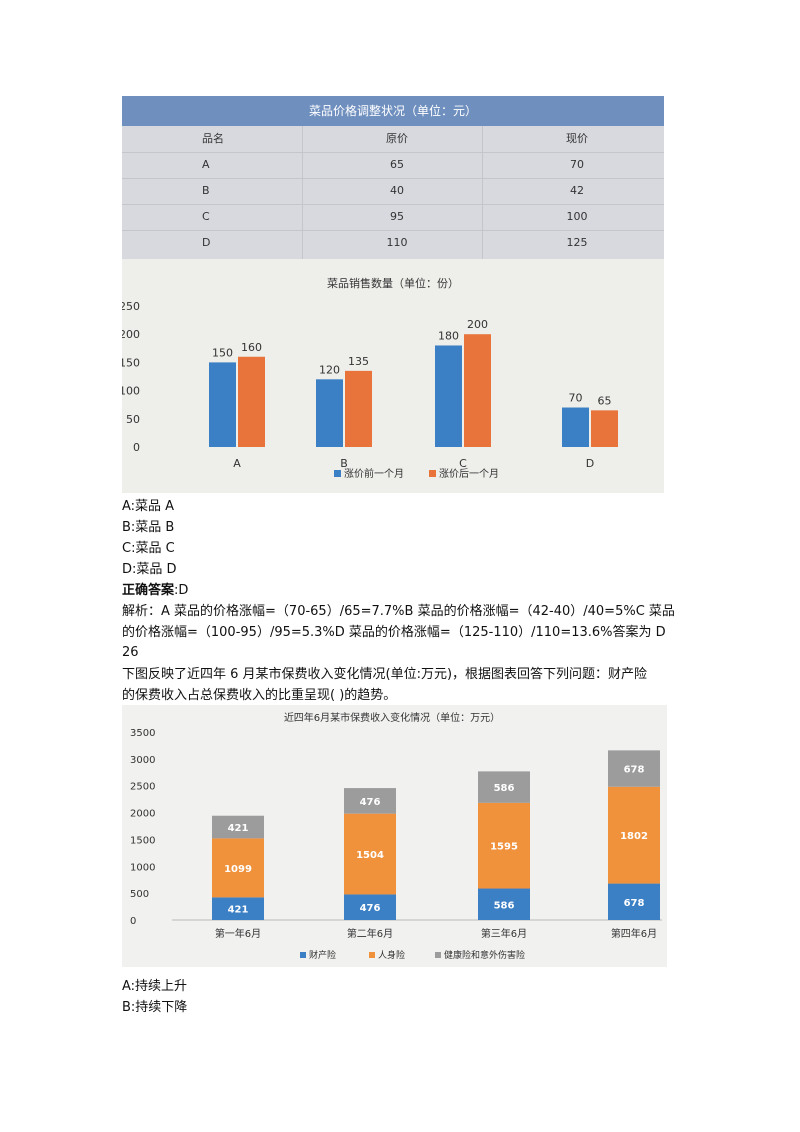 The width and height of the screenshot is (800, 1132). I want to click on data-label: 421, so click(238, 910).